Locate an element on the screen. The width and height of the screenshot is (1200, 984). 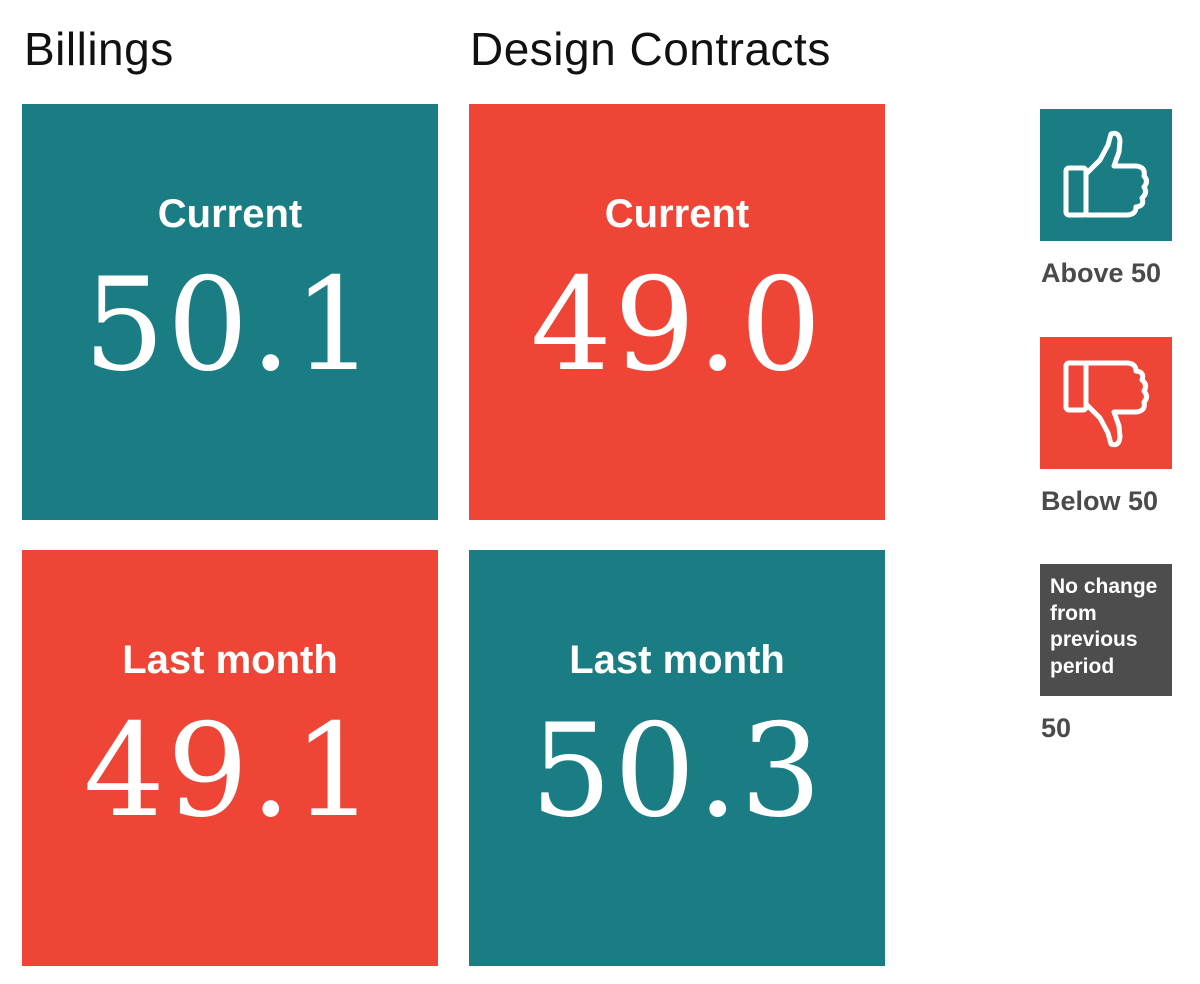
billings-last-month-label: Last month is located at coordinates (230, 660).